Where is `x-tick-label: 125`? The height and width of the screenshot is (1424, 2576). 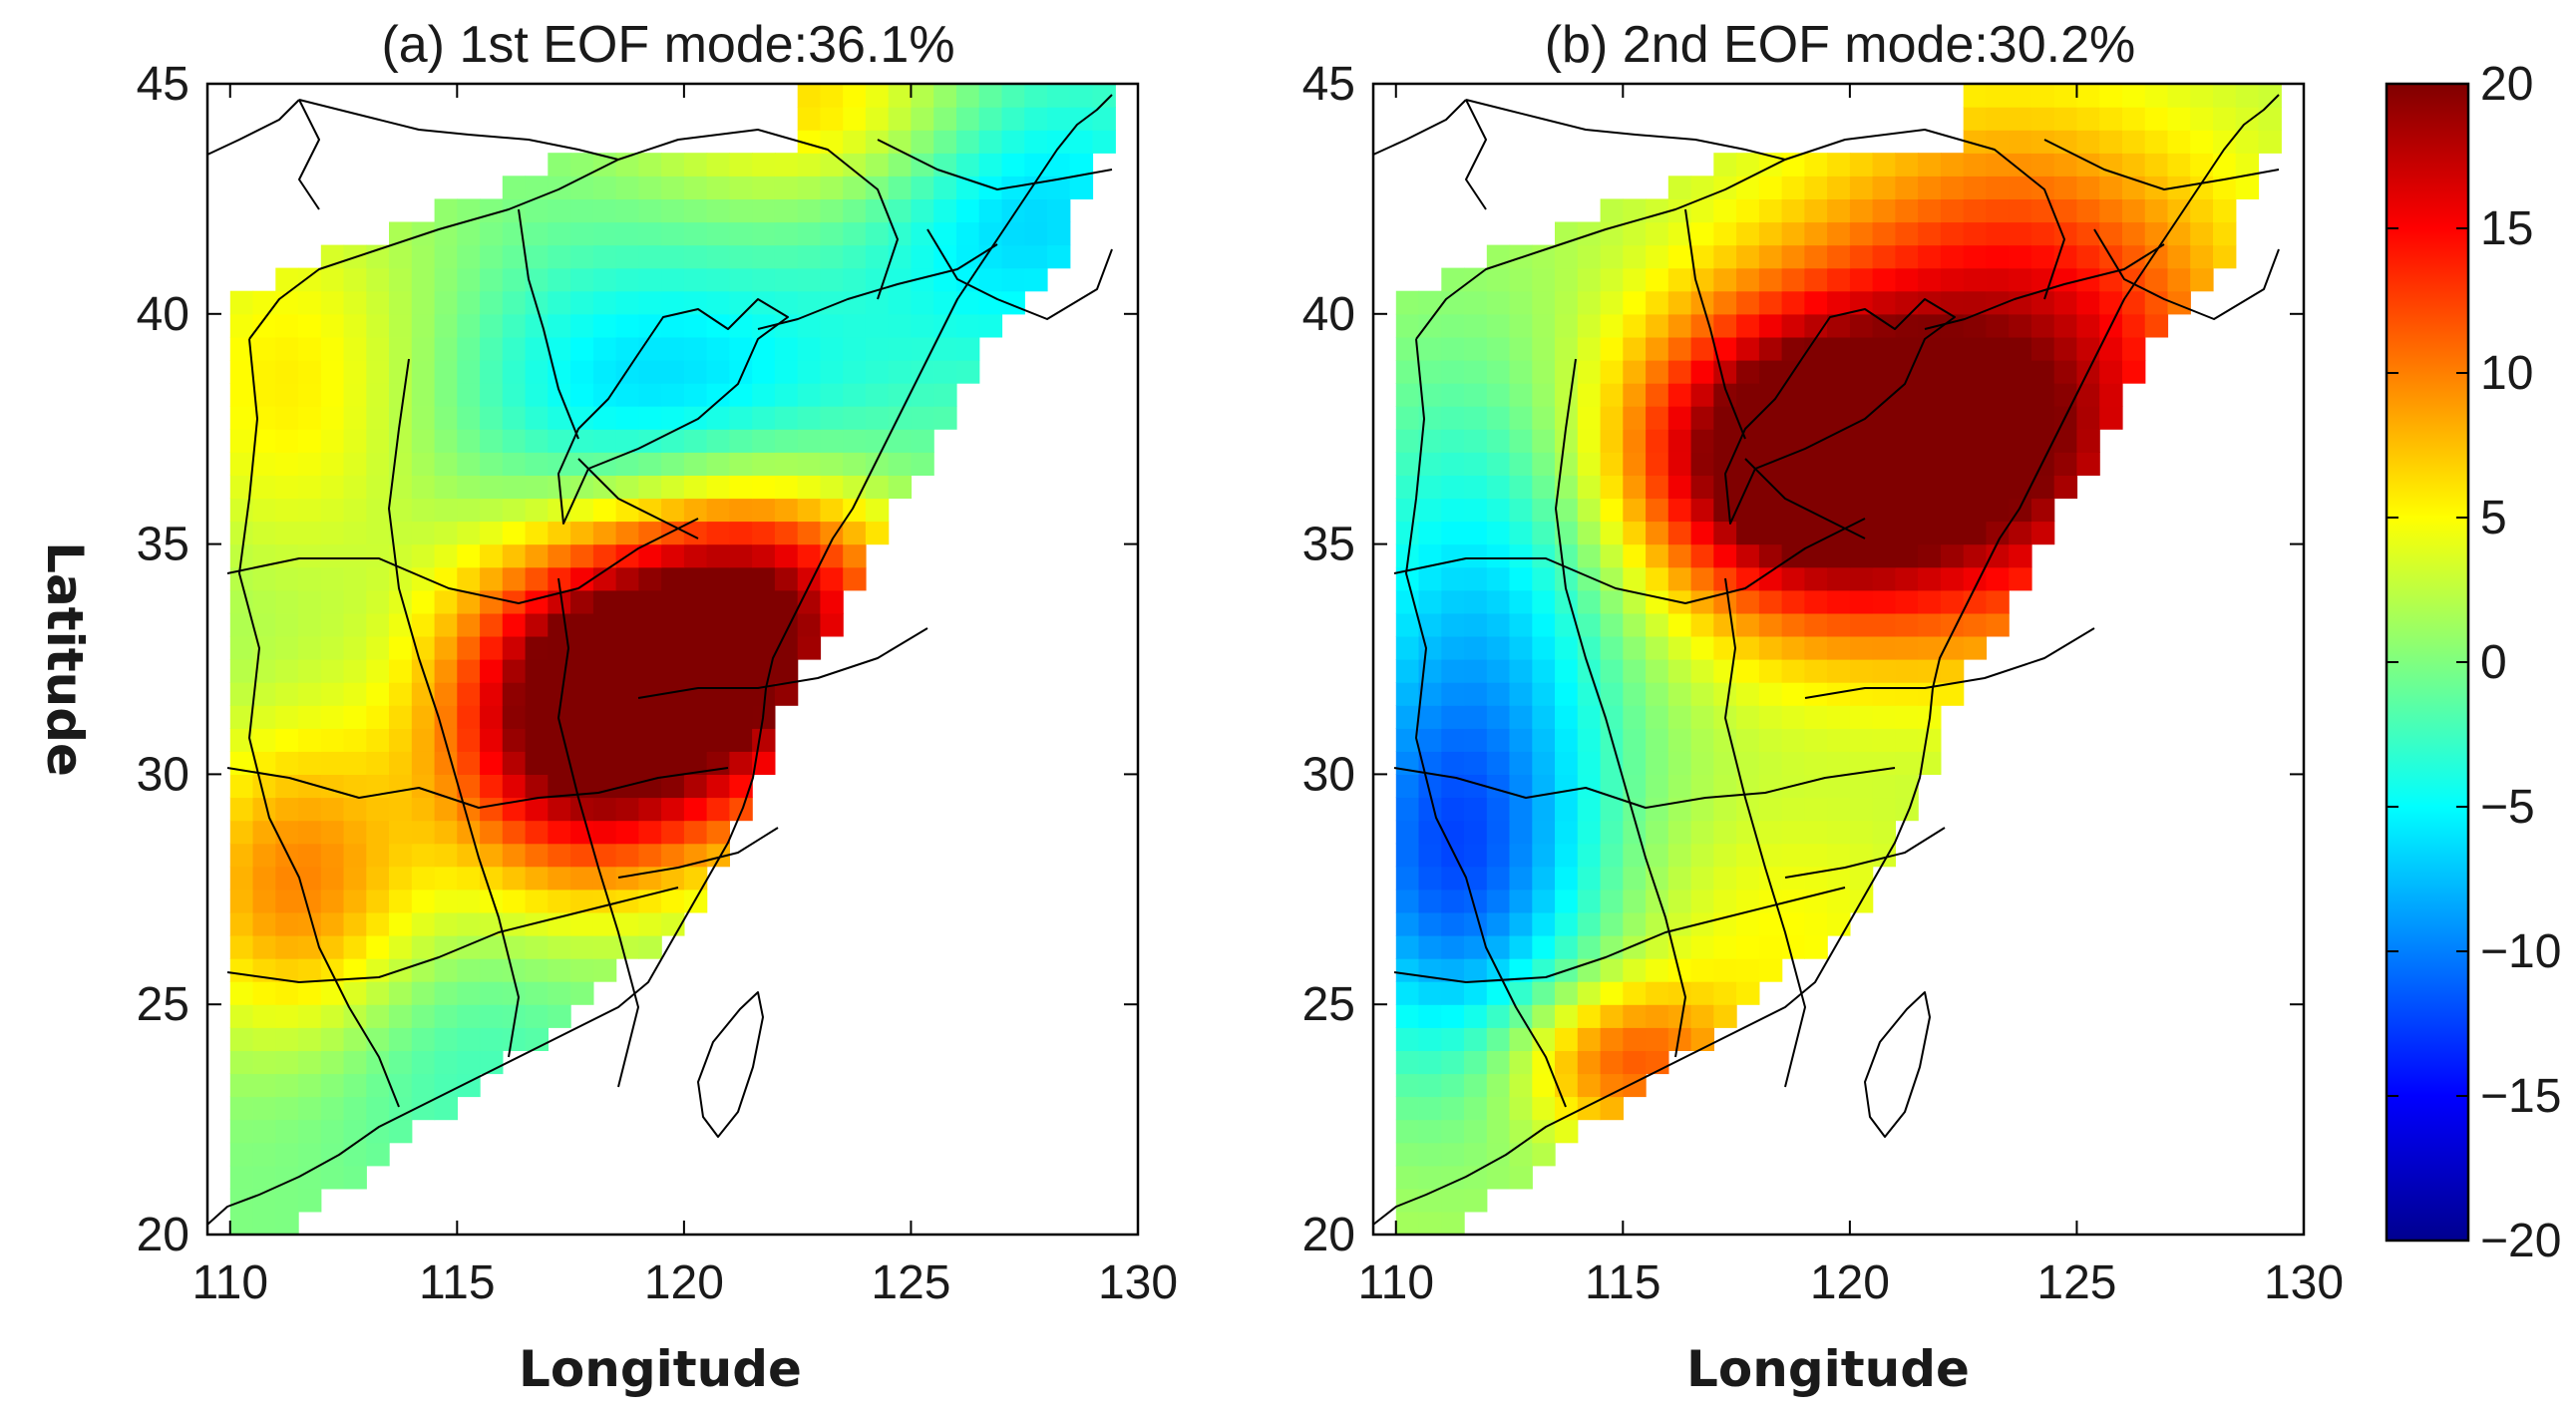
x-tick-label: 125 is located at coordinates (2076, 1283).